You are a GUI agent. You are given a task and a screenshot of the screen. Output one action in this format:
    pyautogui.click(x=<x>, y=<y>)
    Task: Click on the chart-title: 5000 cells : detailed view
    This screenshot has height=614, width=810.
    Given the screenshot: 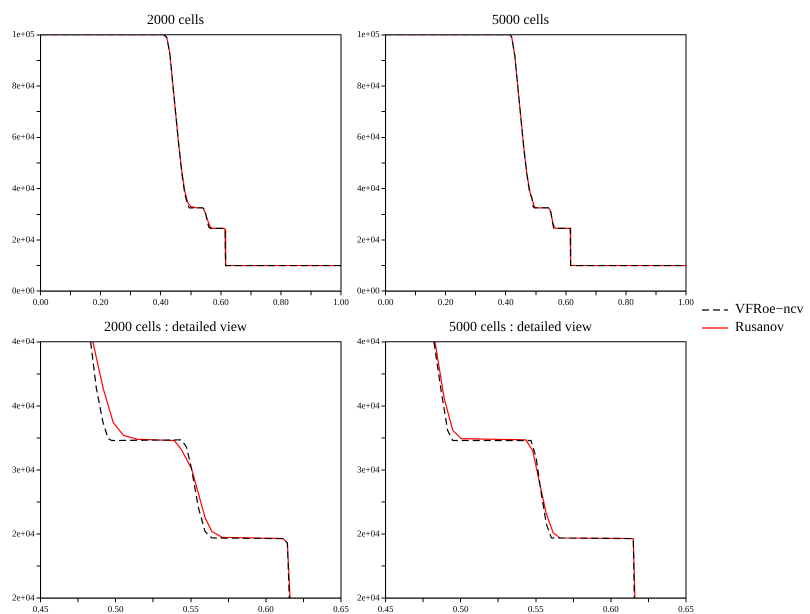 What is the action you would take?
    pyautogui.click(x=520, y=328)
    